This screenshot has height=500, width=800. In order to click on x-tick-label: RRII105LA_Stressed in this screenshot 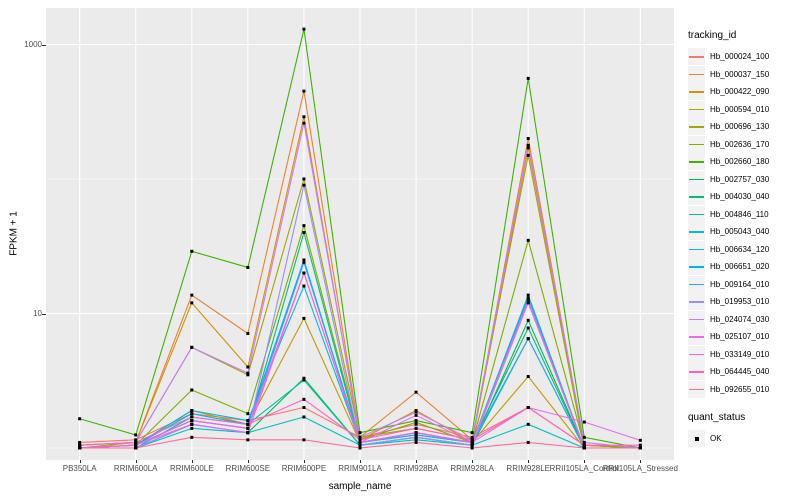, I will do `click(640, 468)`.